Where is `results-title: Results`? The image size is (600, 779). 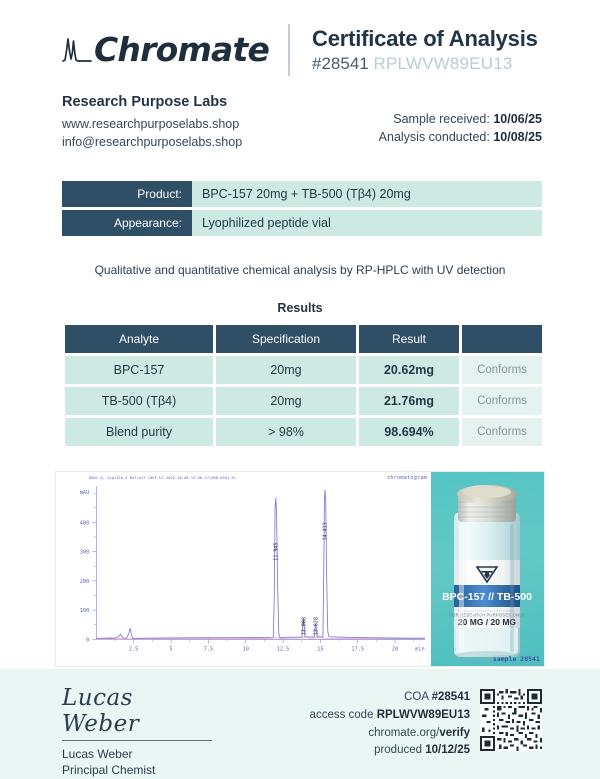
results-title: Results is located at coordinates (300, 308).